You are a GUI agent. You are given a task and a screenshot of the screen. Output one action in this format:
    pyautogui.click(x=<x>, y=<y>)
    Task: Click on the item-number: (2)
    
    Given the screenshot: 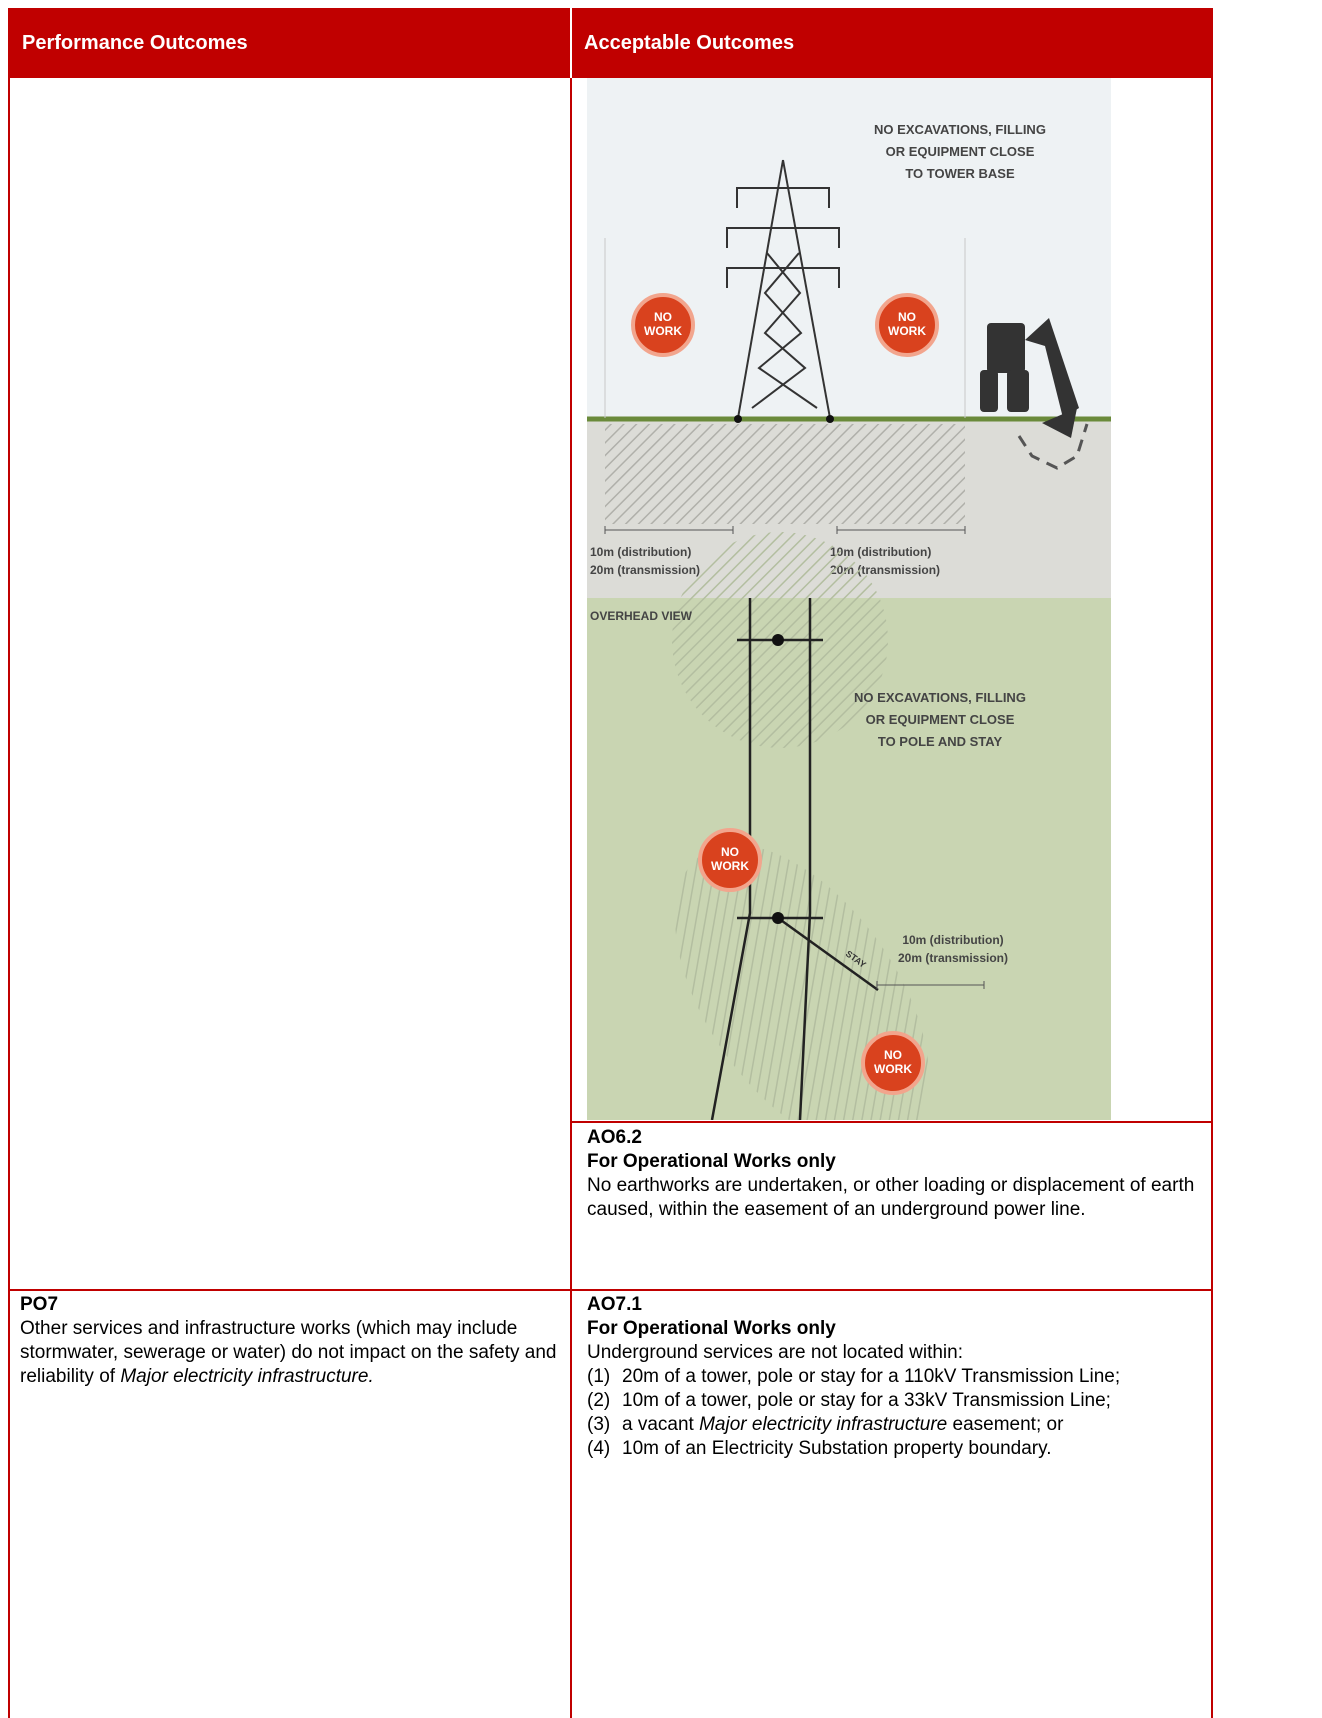 What is the action you would take?
    pyautogui.click(x=599, y=1400)
    